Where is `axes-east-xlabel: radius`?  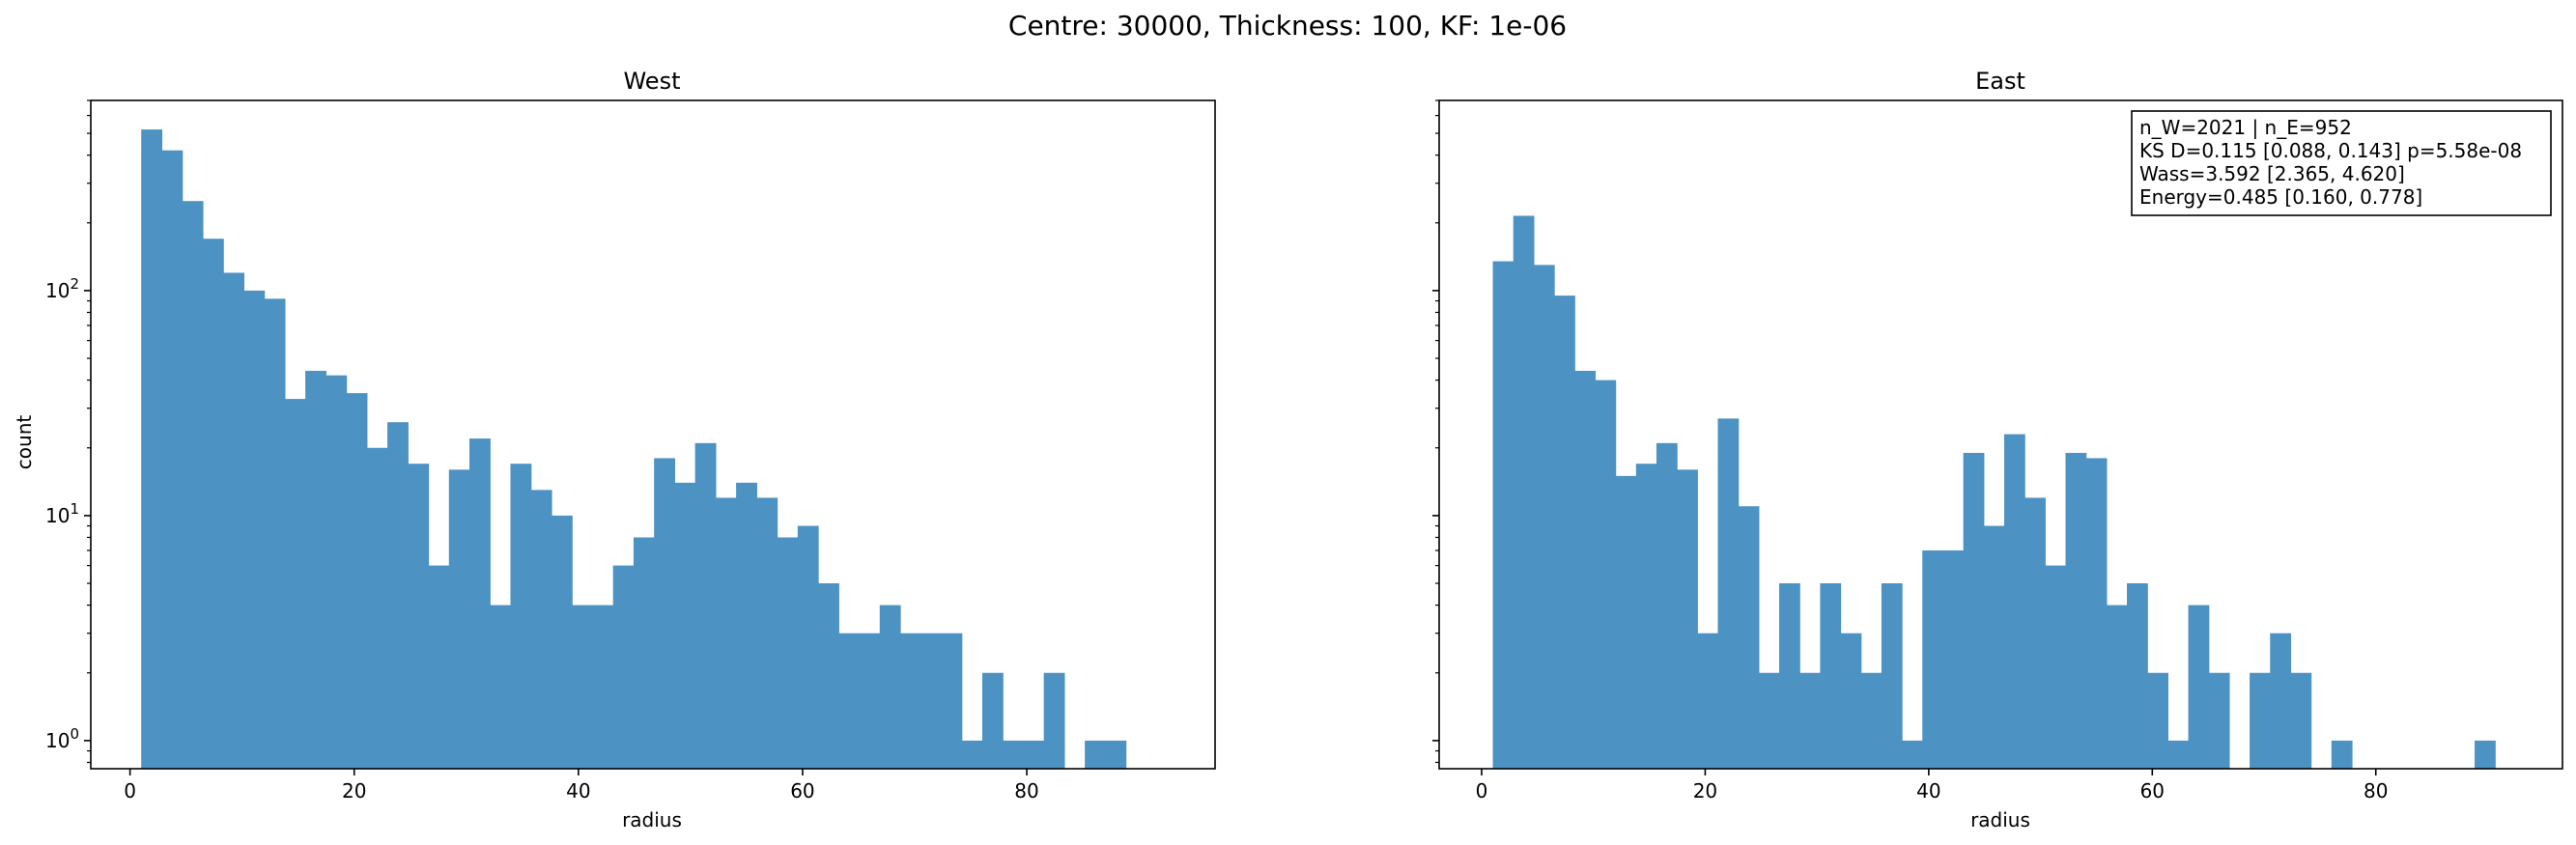 axes-east-xlabel: radius is located at coordinates (2000, 819).